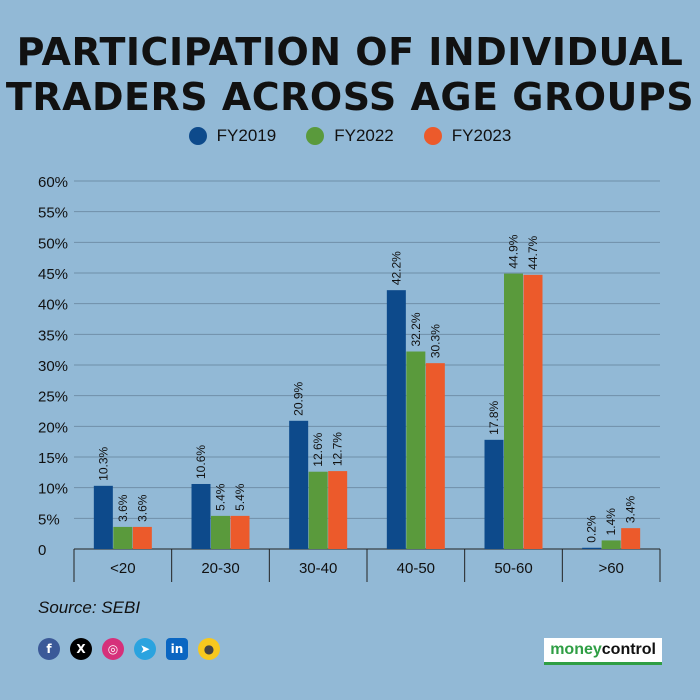 Image resolution: width=700 pixels, height=700 pixels. Describe the element at coordinates (53, 182) in the screenshot. I see `y-tick-label: 60%` at that location.